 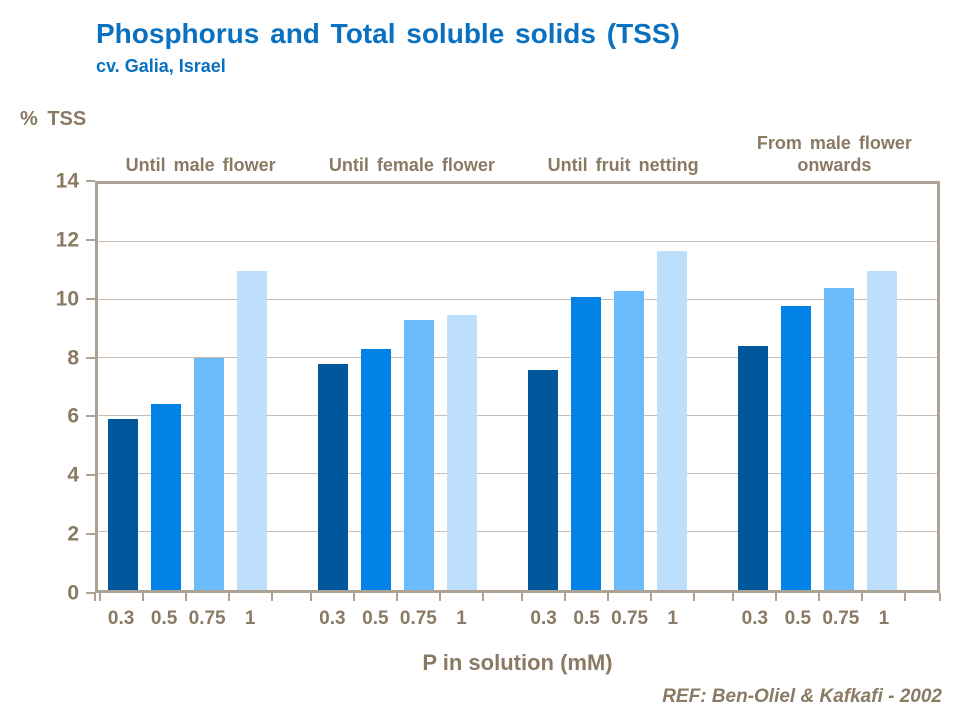 What do you see at coordinates (396, 621) in the screenshot?
I see `x-label-group-2: 0.3 0.5 0.75 1` at bounding box center [396, 621].